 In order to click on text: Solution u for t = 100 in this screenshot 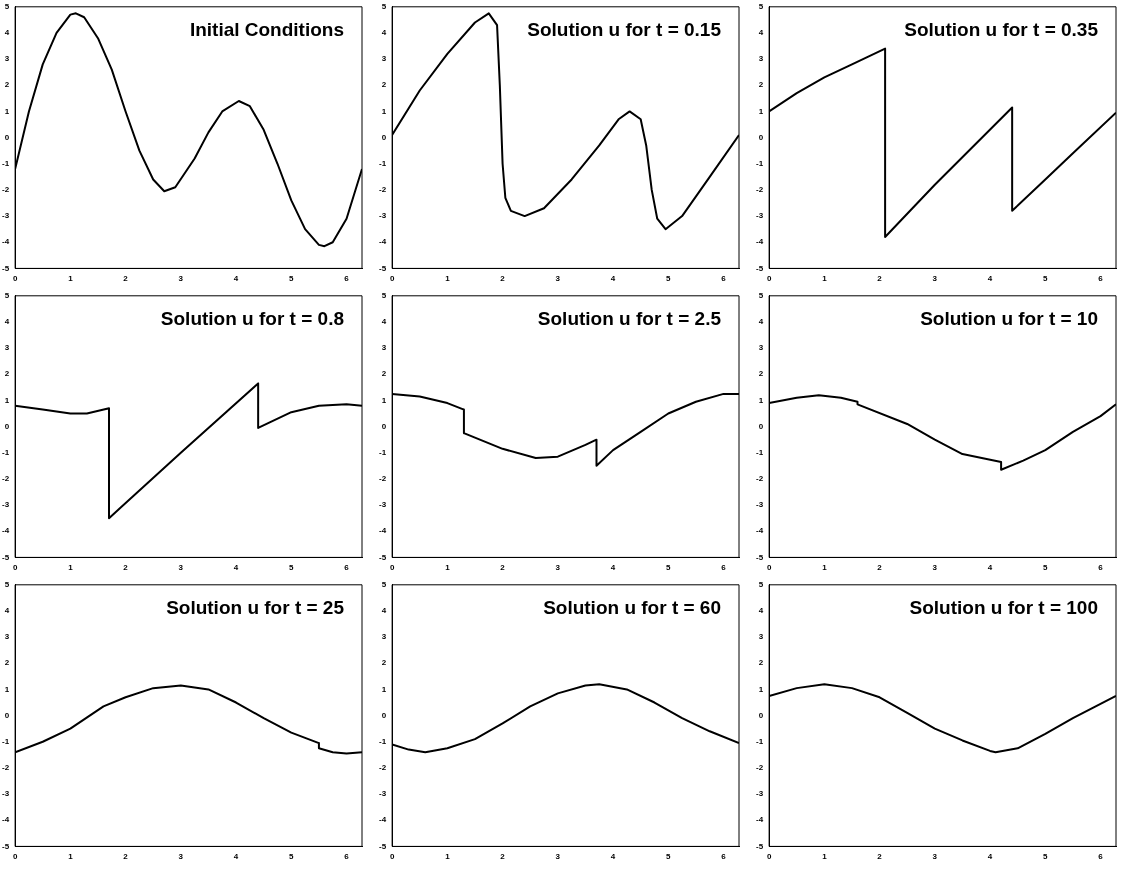, I will do `click(1003, 607)`.